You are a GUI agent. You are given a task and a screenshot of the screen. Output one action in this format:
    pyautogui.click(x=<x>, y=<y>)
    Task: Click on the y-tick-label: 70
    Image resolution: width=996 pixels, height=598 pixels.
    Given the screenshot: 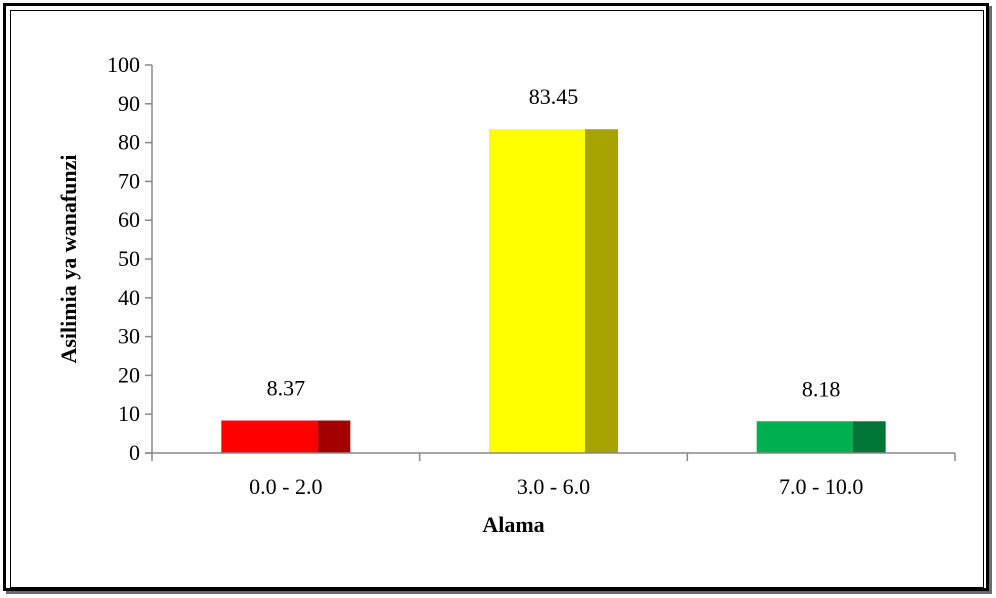 What is the action you would take?
    pyautogui.click(x=129, y=180)
    